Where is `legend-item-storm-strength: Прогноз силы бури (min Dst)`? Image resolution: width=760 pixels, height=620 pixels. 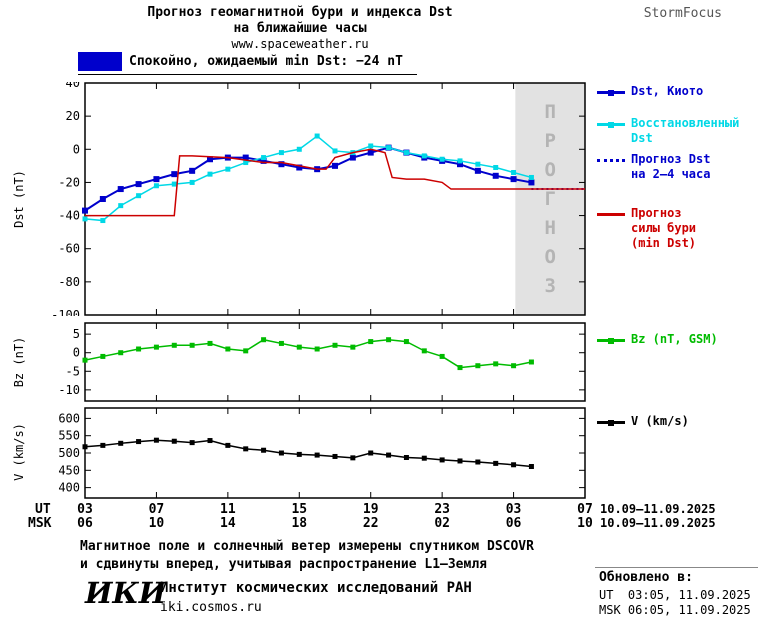
legend-item-storm-strength: Прогноз силы бури (min Dst) is located at coordinates (678, 228).